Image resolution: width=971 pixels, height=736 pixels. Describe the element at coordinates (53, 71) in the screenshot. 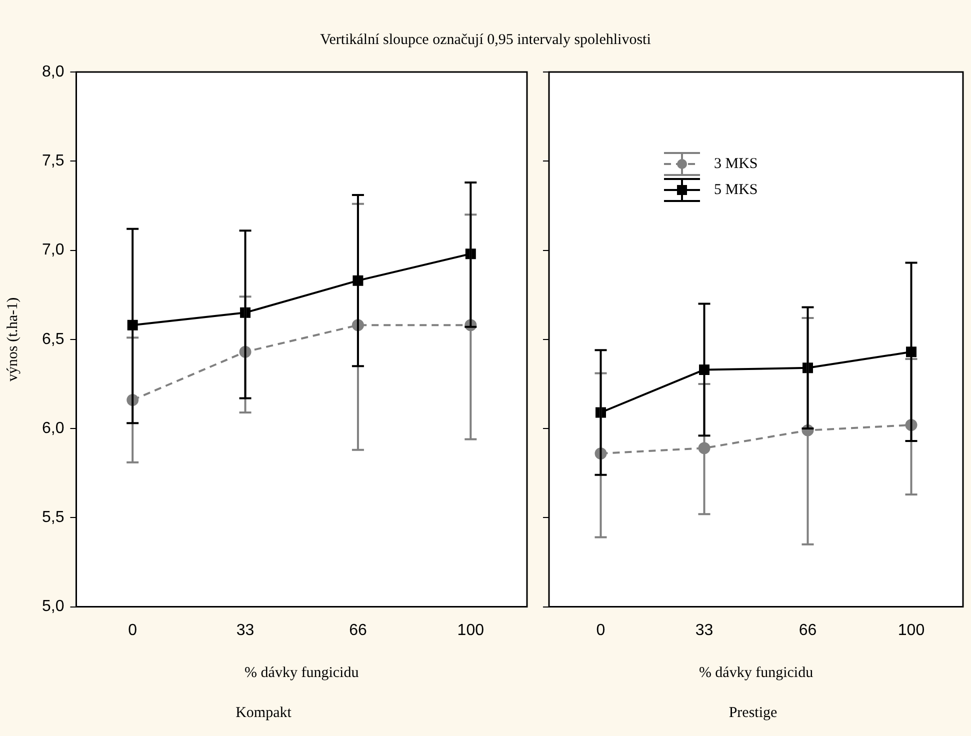

I see `y-tick-label: 8,0` at that location.